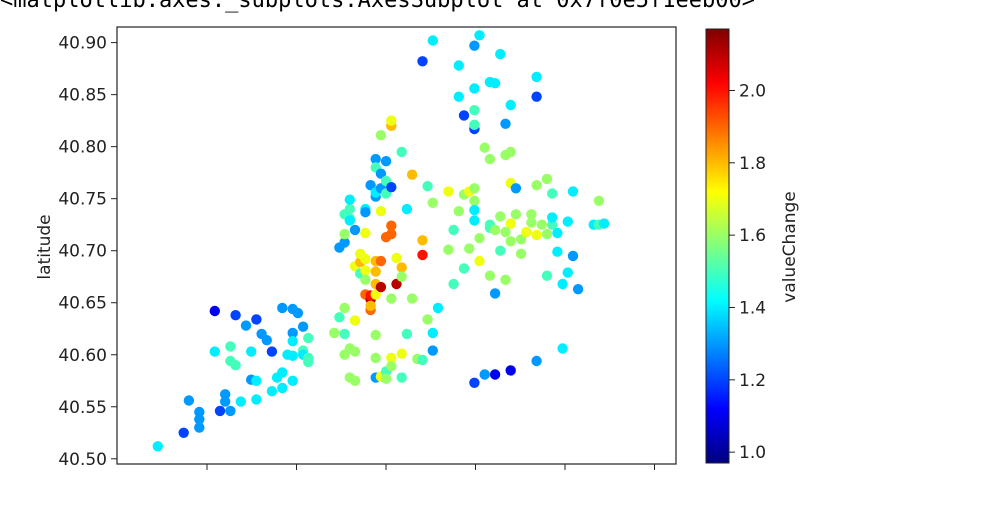 The width and height of the screenshot is (982, 528). What do you see at coordinates (752, 308) in the screenshot?
I see `colorbar-tick-label: 1.4` at bounding box center [752, 308].